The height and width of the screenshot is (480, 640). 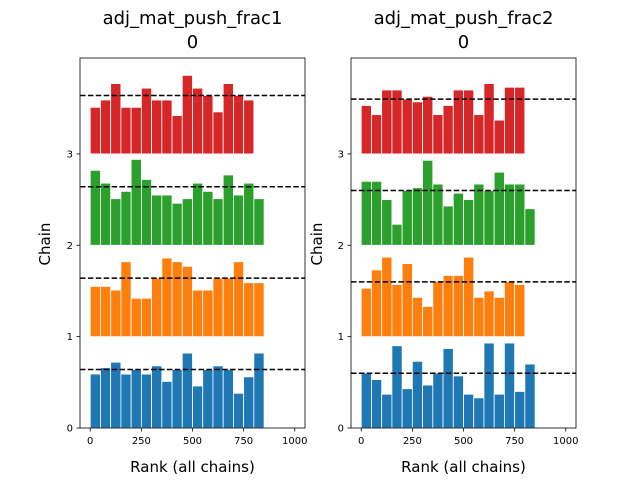 What do you see at coordinates (464, 18) in the screenshot?
I see `panel-title-line-1: adj_mat_push_frac2` at bounding box center [464, 18].